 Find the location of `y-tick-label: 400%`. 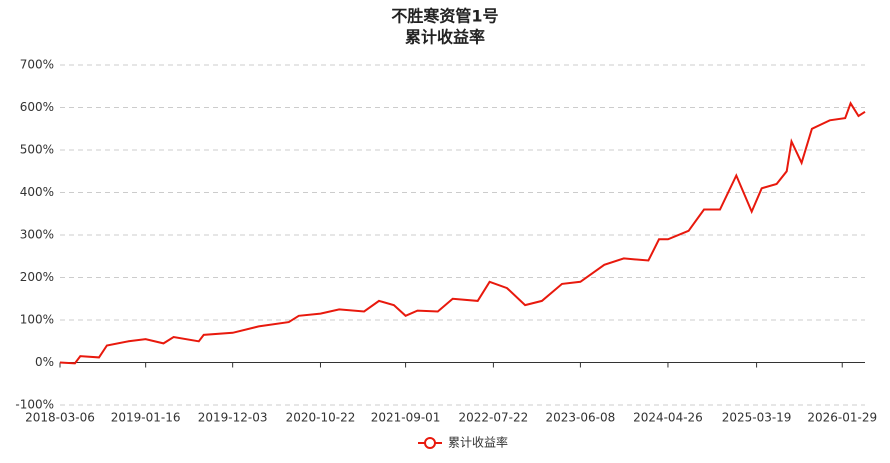

y-tick-label: 400% is located at coordinates (37, 192).